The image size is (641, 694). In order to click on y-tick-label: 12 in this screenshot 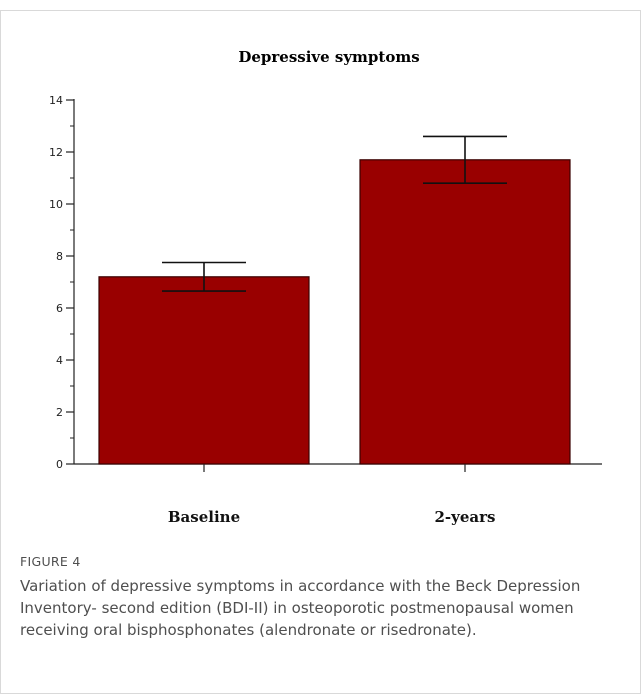, I will do `click(56, 152)`.